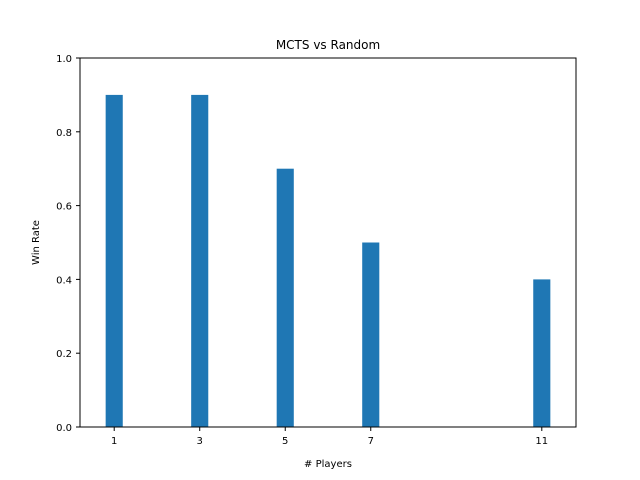 The height and width of the screenshot is (480, 640). What do you see at coordinates (64, 207) in the screenshot?
I see `y-tick-label: 0.6` at bounding box center [64, 207].